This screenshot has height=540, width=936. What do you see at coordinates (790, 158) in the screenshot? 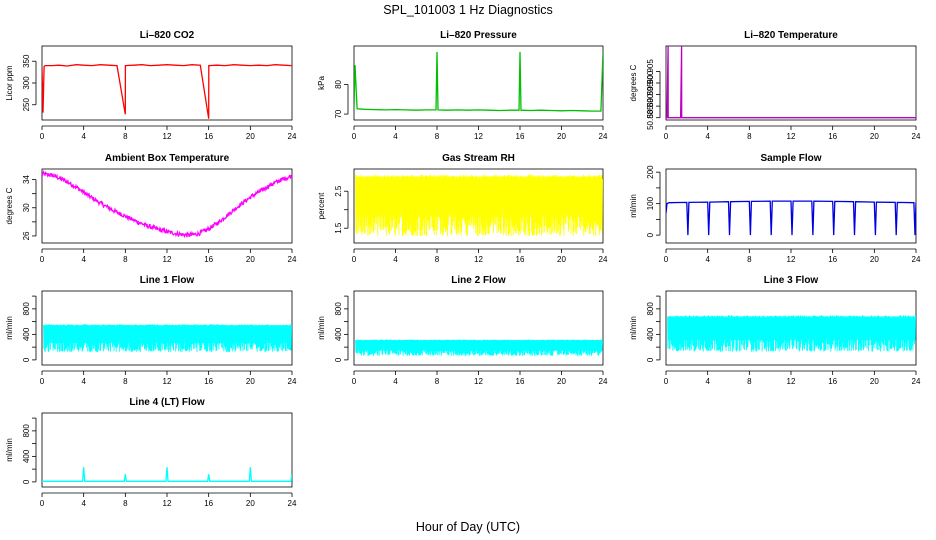
I see `panel-title: Sample Flow` at bounding box center [790, 158].